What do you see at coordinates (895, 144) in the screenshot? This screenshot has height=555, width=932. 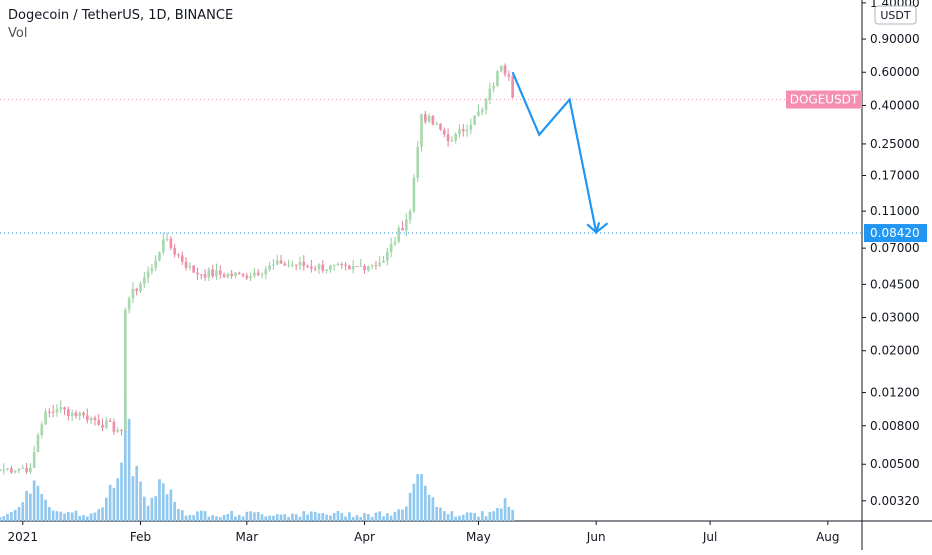 I see `y-tick-label: 0.25000` at bounding box center [895, 144].